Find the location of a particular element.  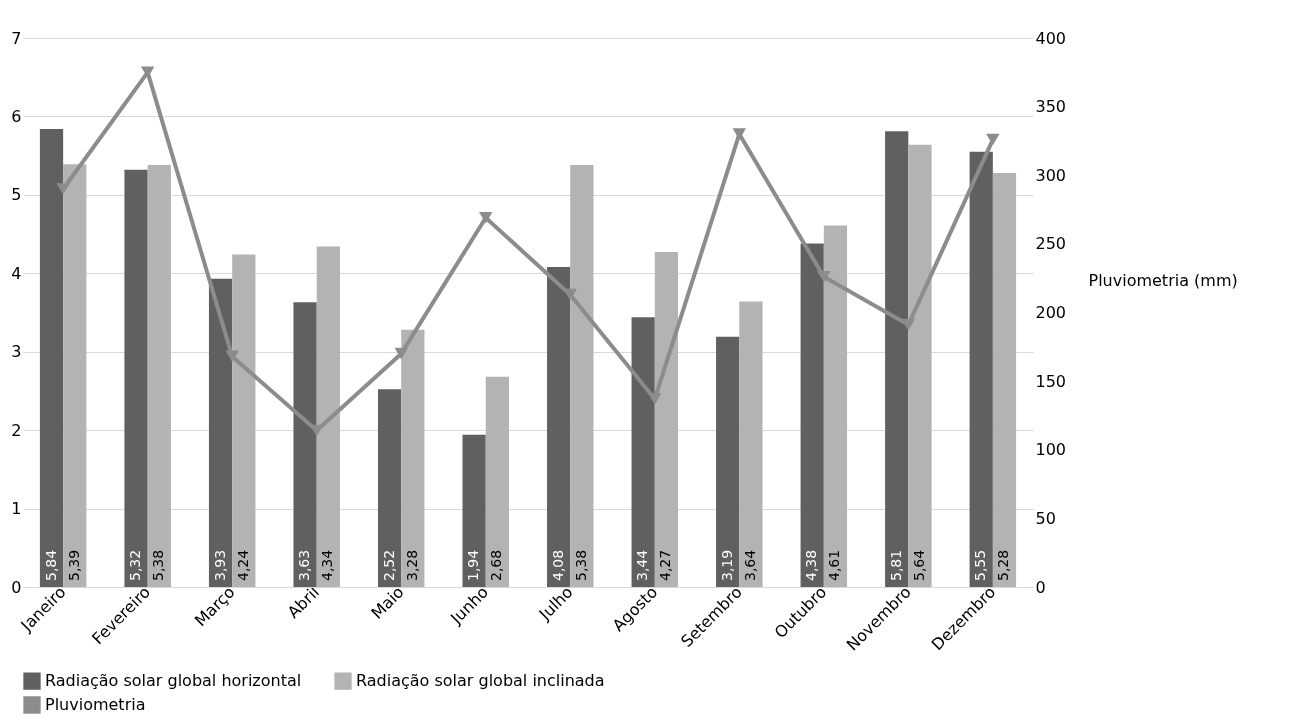

y2-tick-label: 350 is located at coordinates (1051, 107).